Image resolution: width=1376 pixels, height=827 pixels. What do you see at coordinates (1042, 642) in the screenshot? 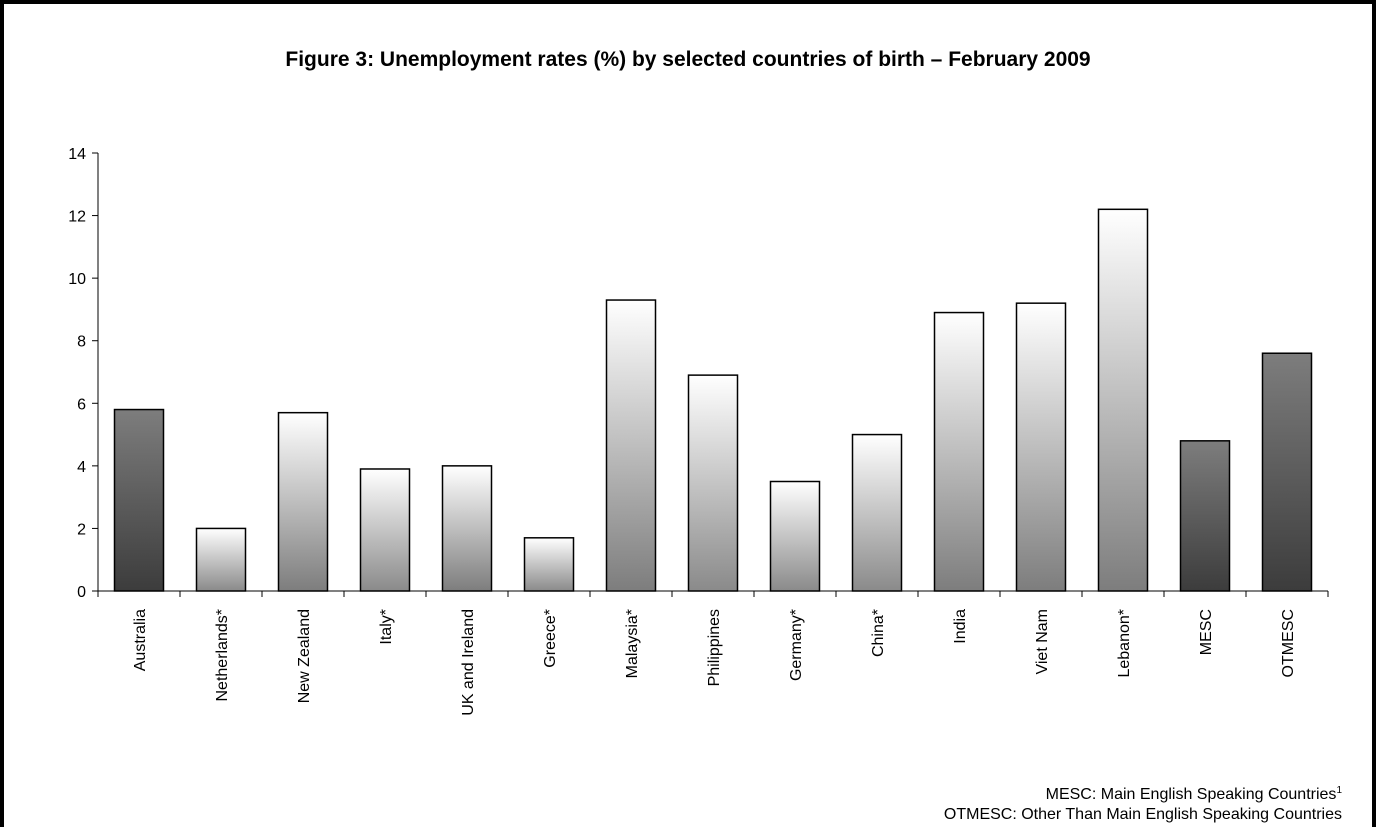
I see `x-tick-label: Viet Nam` at bounding box center [1042, 642].